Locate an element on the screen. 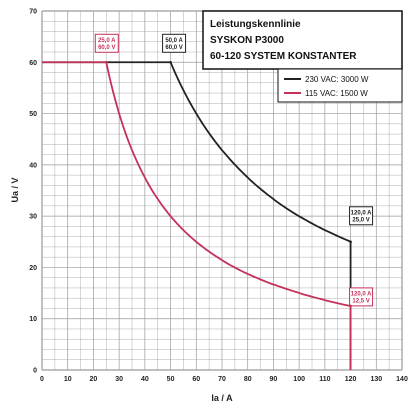  x-tick-label: 10 is located at coordinates (68, 379).